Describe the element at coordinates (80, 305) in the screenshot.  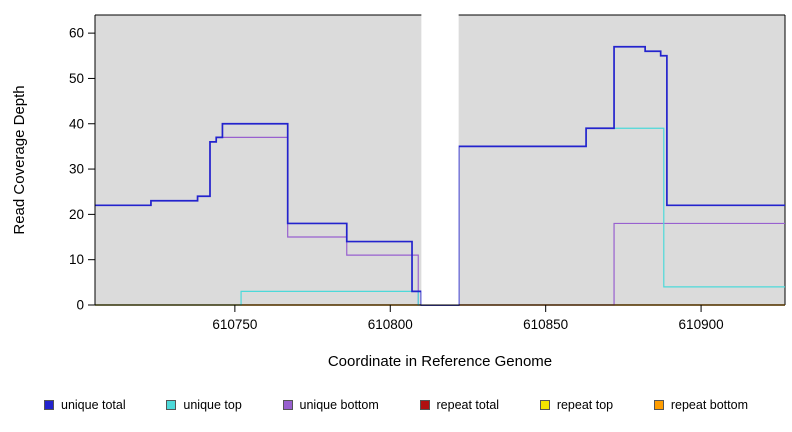
I see `y-tick-label: 0` at that location.